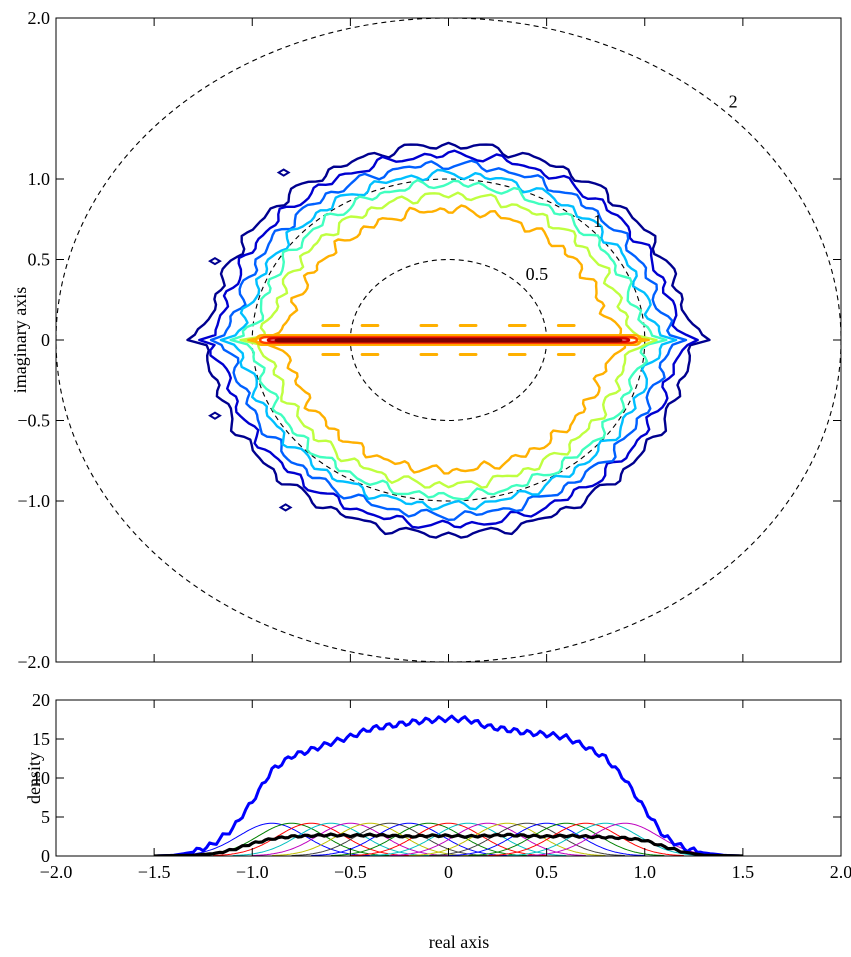 The image size is (851, 957). Describe the element at coordinates (45, 340) in the screenshot. I see `contour-y-tick-label: 0` at that location.